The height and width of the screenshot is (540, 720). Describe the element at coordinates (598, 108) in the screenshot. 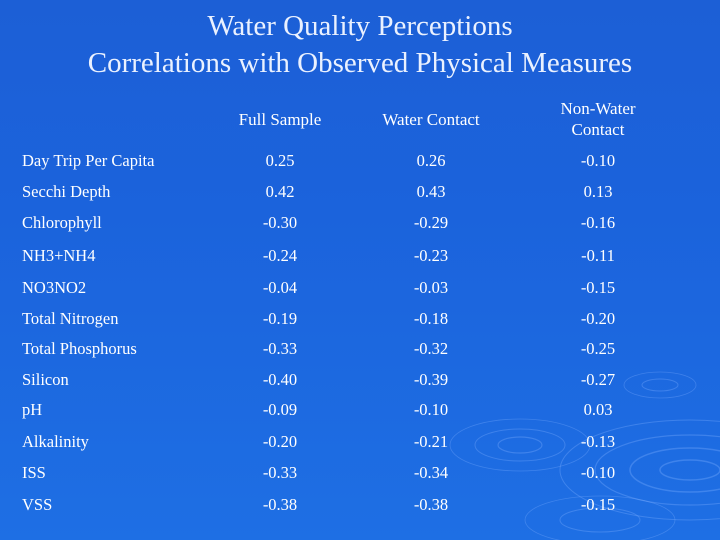

I see `column-header-text: Non-Water` at that location.